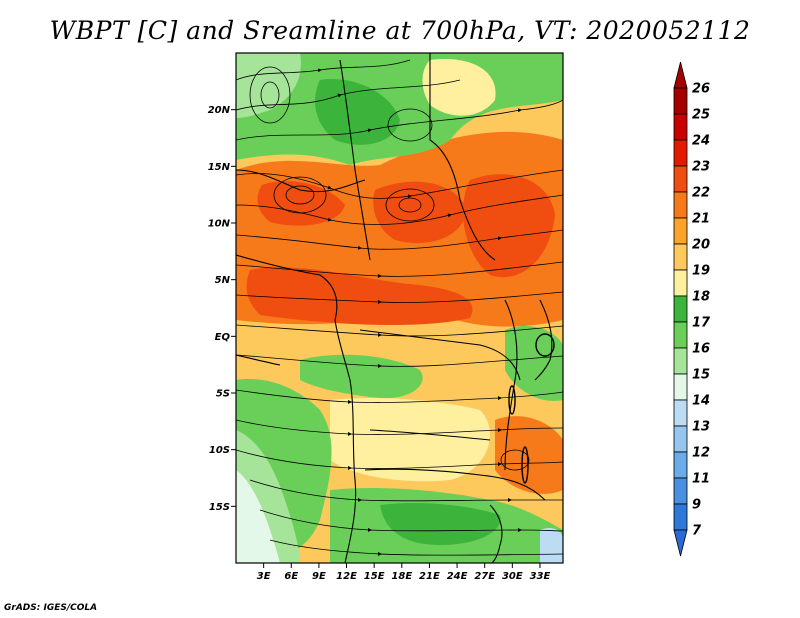 Image resolution: width=800 pixels, height=618 pixels. I want to click on wbpt-region-16-northwest, so click(268, 85).